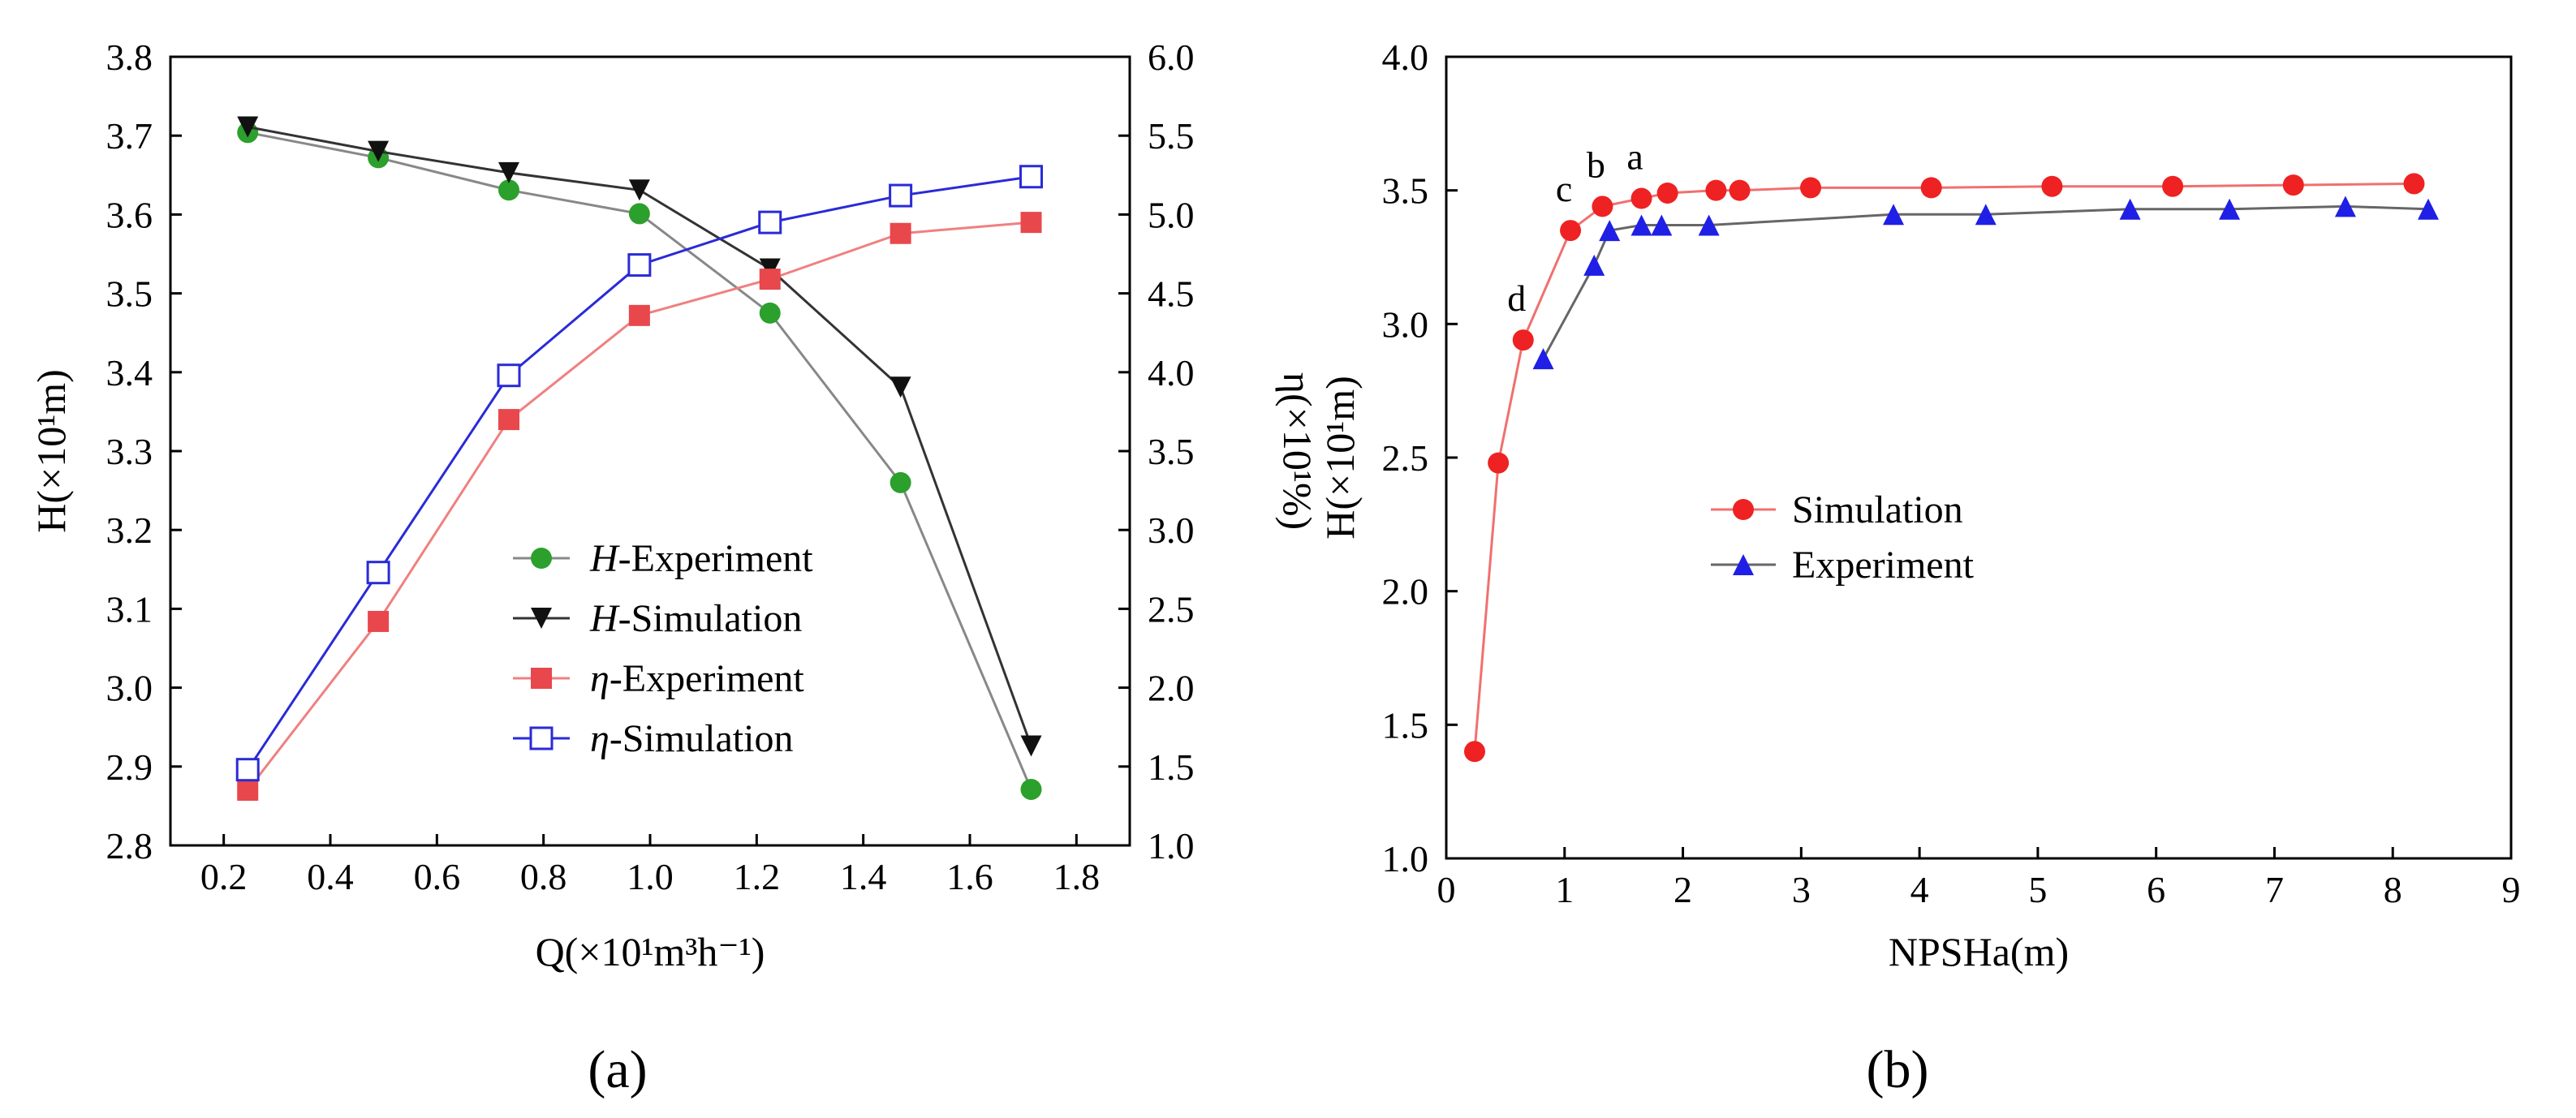 This screenshot has width=2576, height=1118. Describe the element at coordinates (1575, 228) in the screenshot. I see `panel-b-annotations: abc d` at that location.